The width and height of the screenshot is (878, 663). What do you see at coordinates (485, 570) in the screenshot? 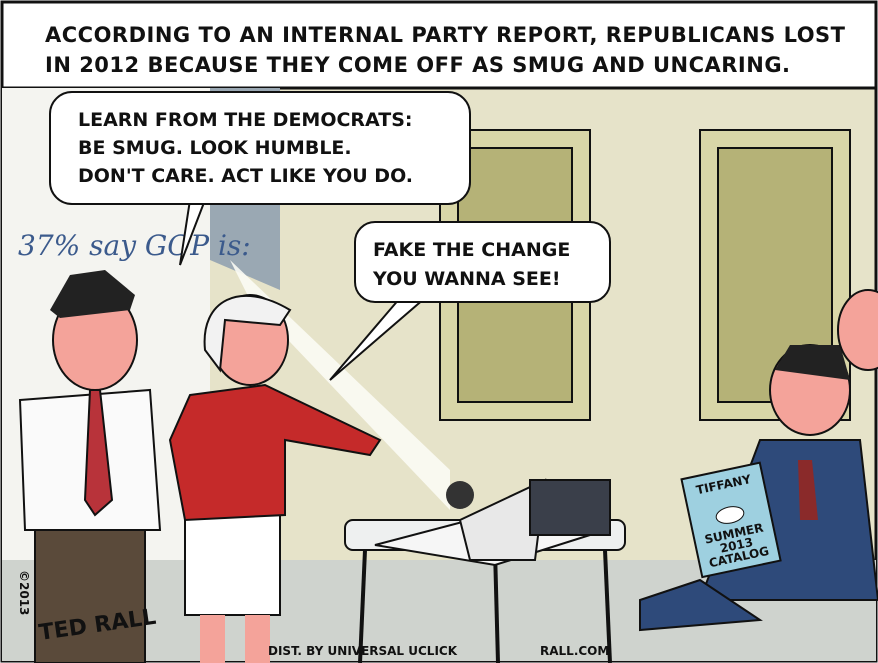
I see `table` at bounding box center [485, 570].